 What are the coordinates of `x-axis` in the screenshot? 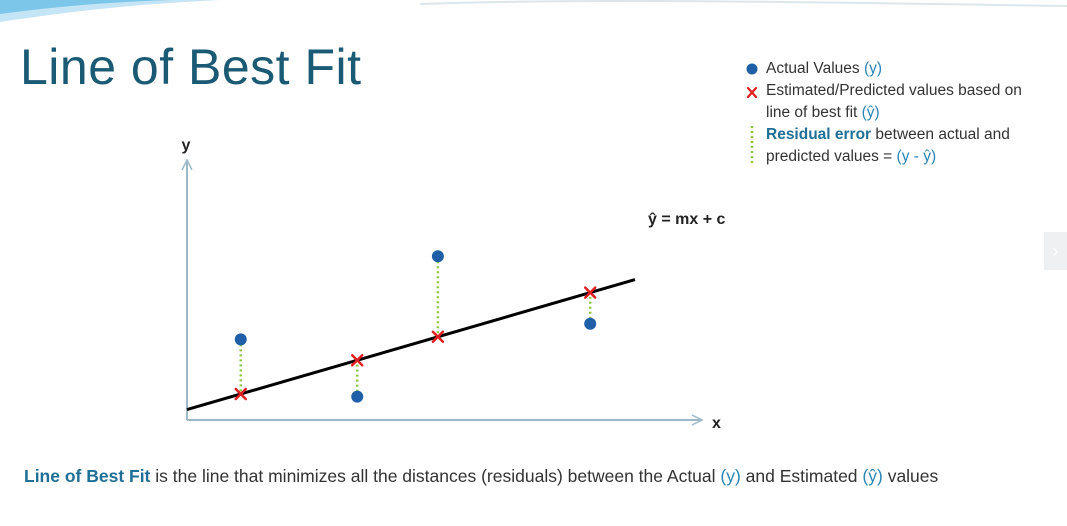 It's located at (445, 420).